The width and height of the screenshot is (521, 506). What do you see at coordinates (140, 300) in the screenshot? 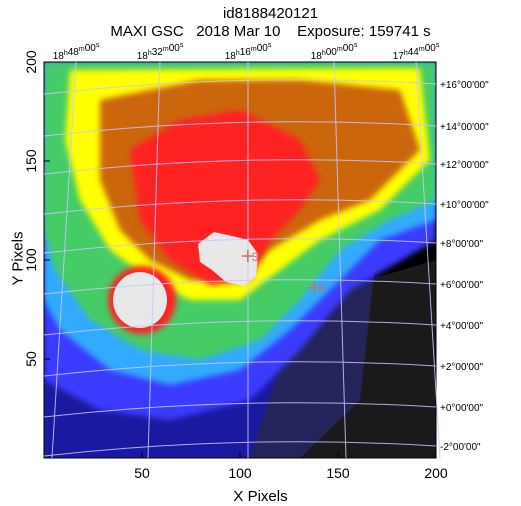
I see `bright-source-left` at bounding box center [140, 300].